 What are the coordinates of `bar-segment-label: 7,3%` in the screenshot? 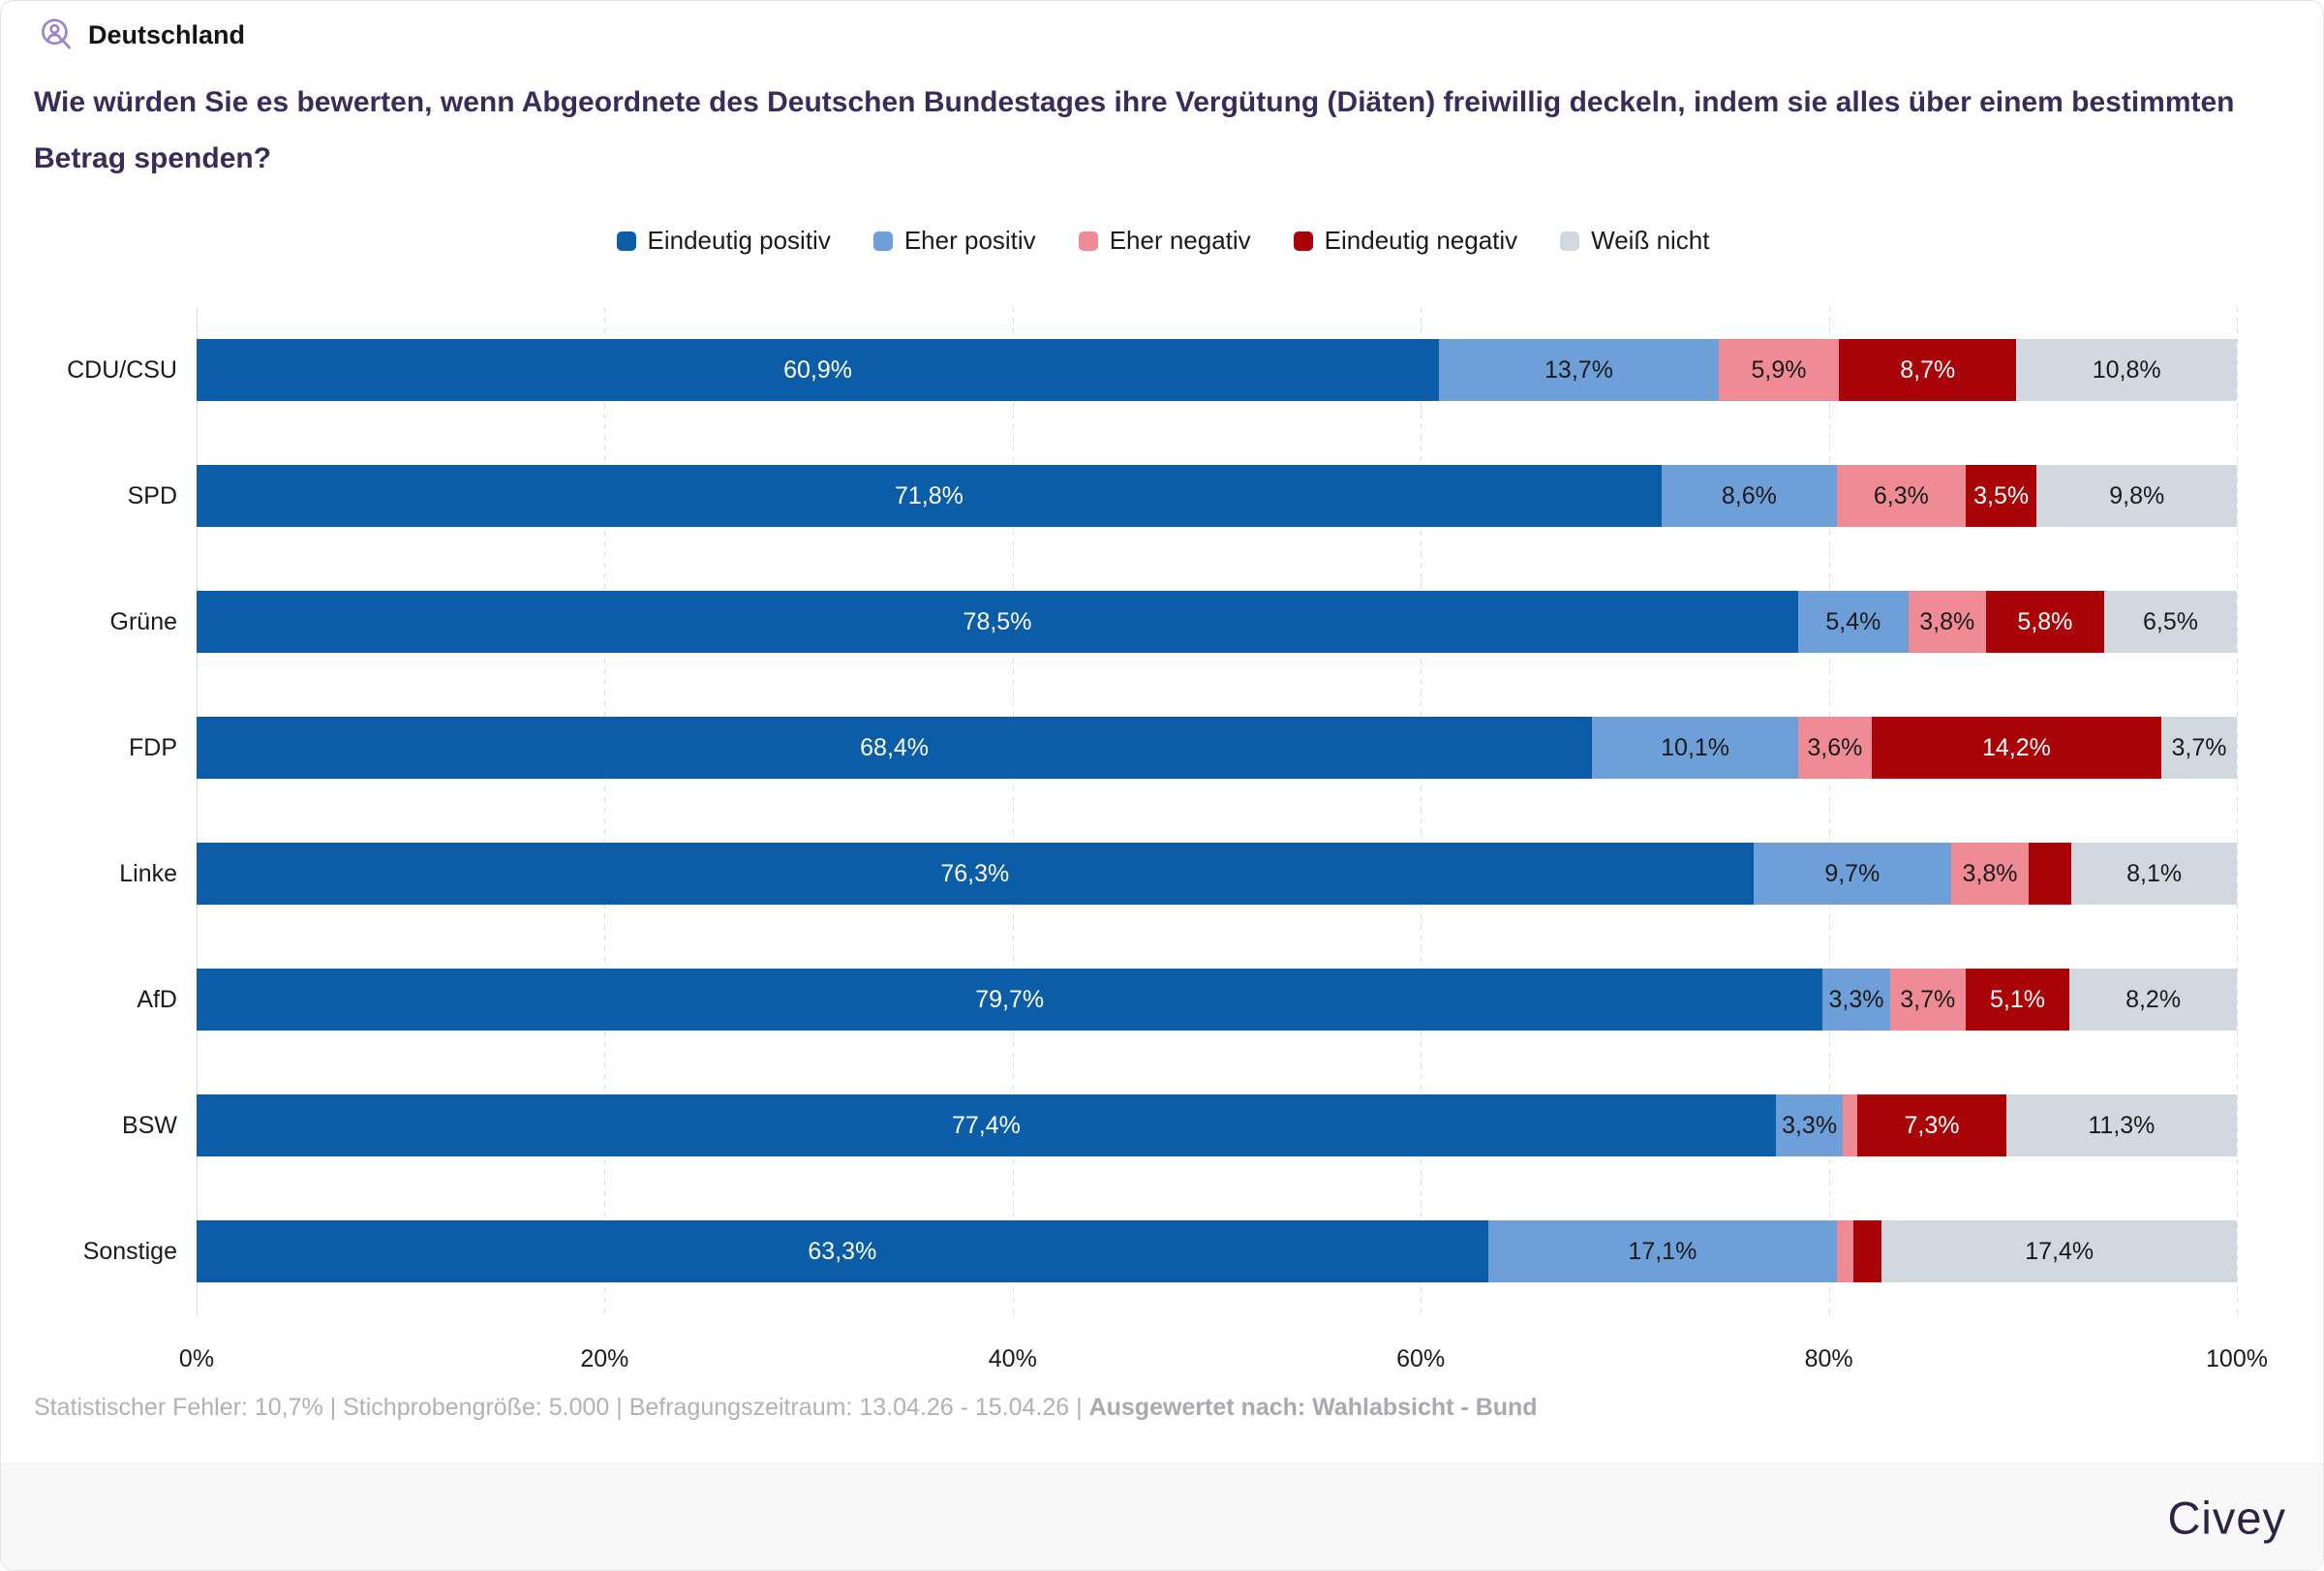 It's located at (1932, 1125).